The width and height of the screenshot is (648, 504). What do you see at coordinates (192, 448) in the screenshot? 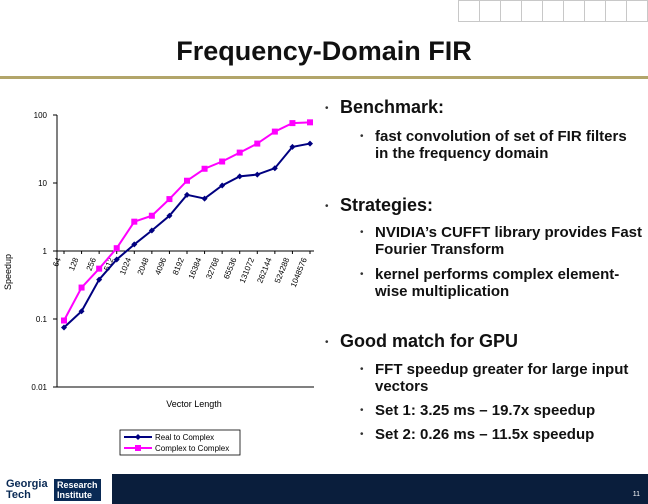
I see `legend-label: Complex to Complex` at bounding box center [192, 448].